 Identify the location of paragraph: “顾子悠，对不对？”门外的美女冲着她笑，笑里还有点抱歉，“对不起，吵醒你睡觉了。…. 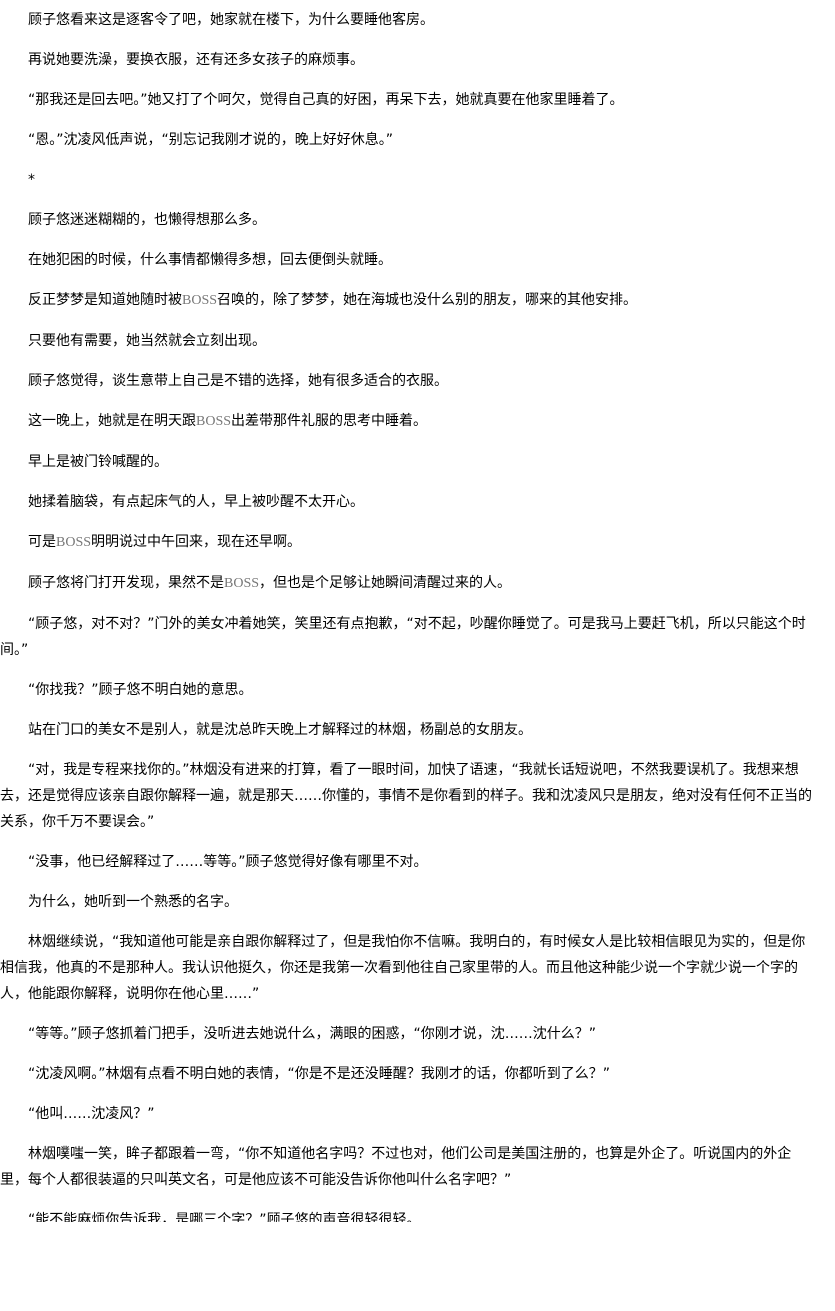
(403, 637).